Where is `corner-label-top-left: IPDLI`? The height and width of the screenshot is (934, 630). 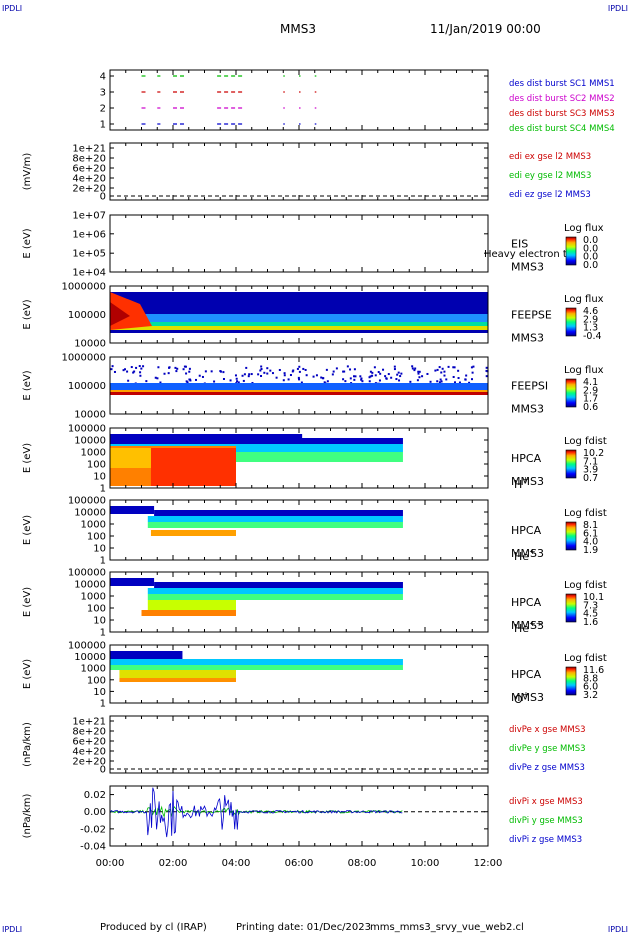
corner-label-top-left: IPDLI is located at coordinates (12, 8).